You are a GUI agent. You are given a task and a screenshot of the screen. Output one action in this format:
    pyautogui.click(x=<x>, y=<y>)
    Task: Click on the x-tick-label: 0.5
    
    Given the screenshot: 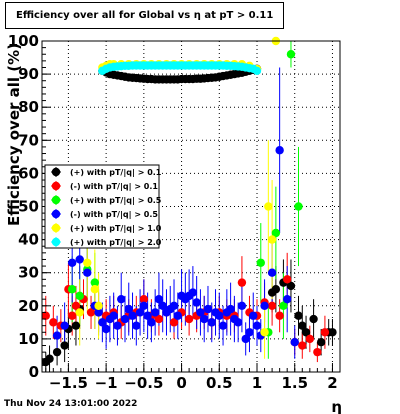 What is the action you would take?
    pyautogui.click(x=219, y=383)
    